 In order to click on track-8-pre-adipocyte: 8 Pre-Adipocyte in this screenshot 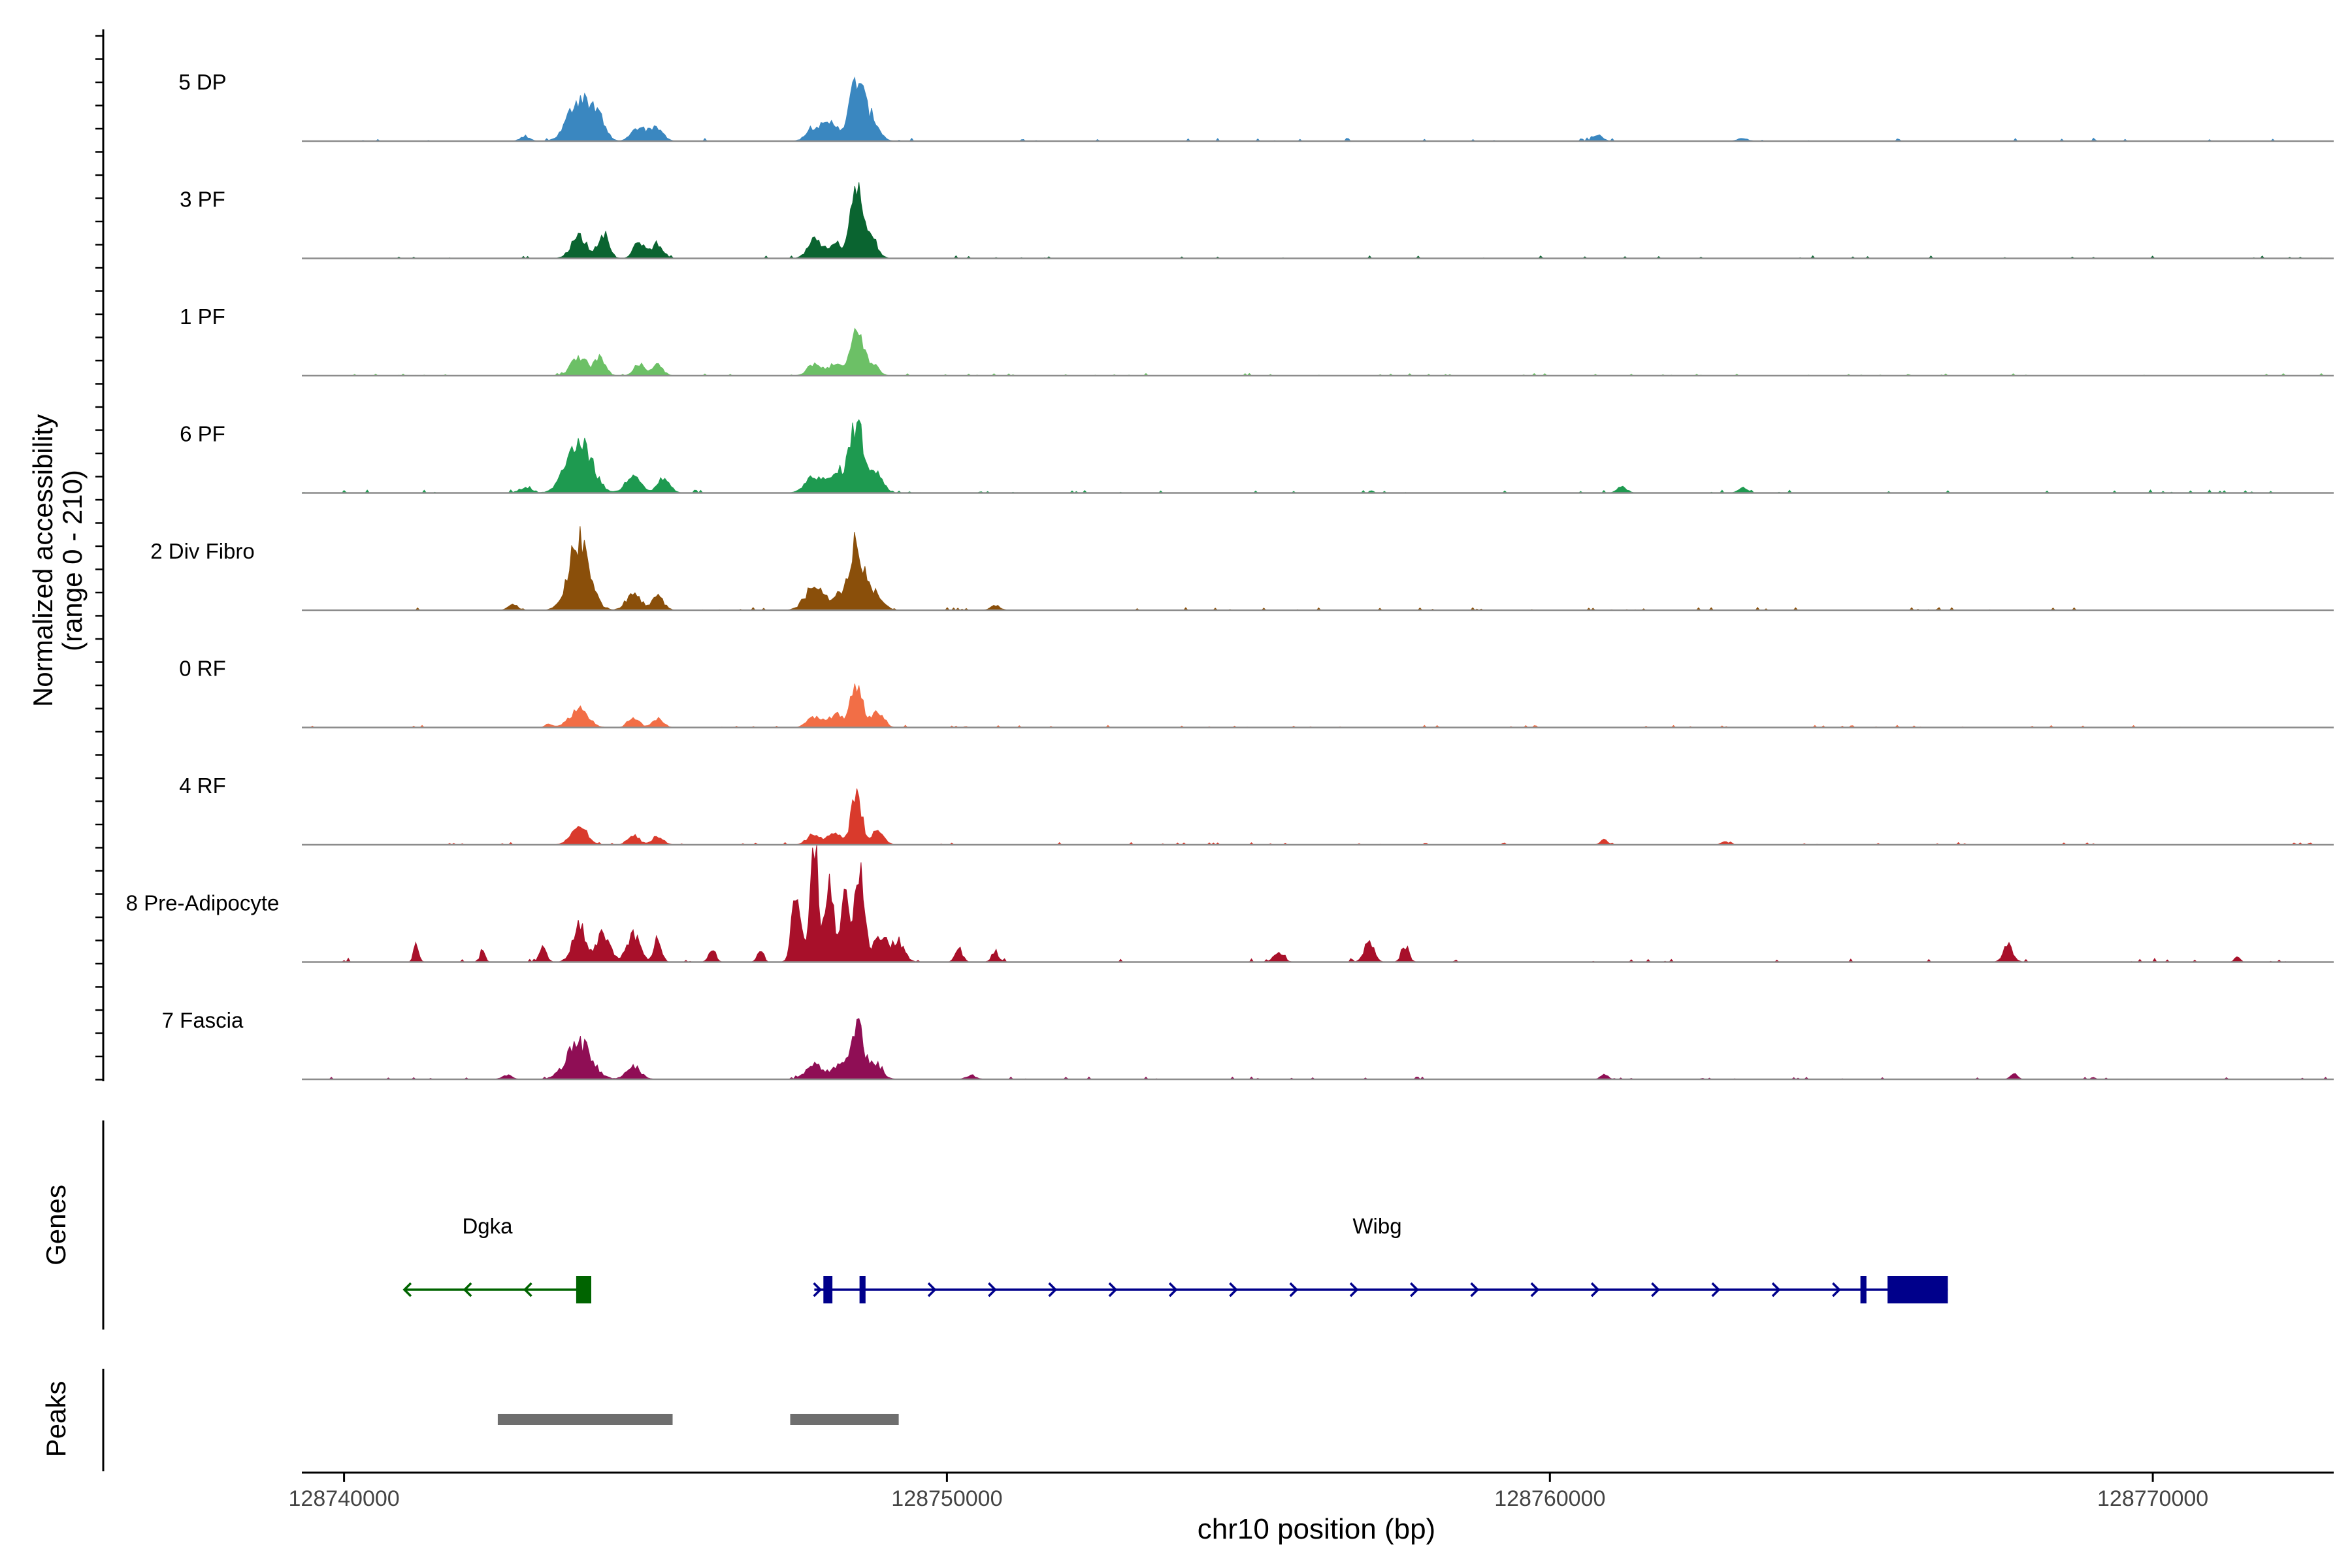, I will do `click(1230, 904)`.